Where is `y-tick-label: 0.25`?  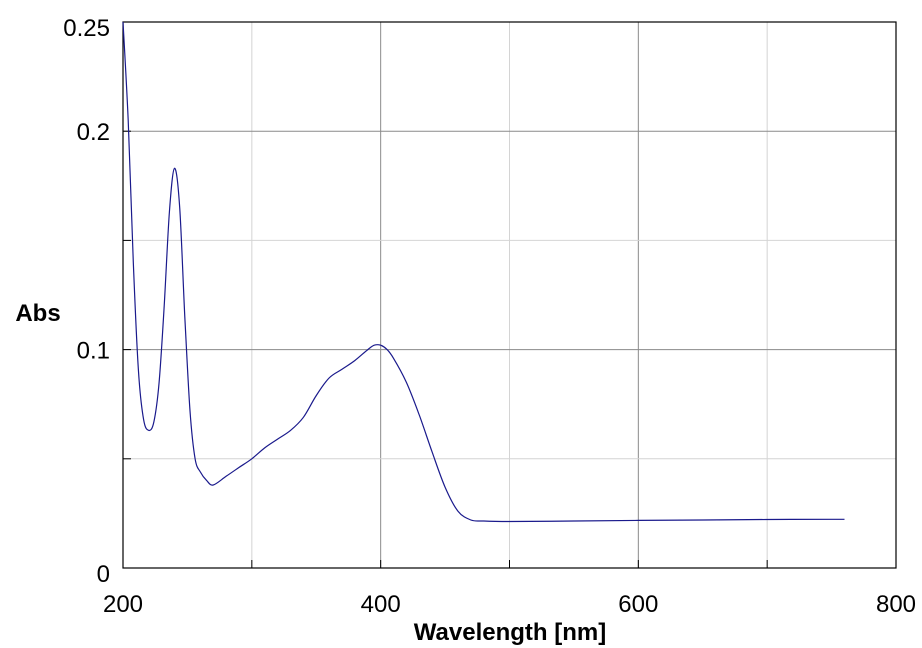
y-tick-label: 0.25 is located at coordinates (86, 28).